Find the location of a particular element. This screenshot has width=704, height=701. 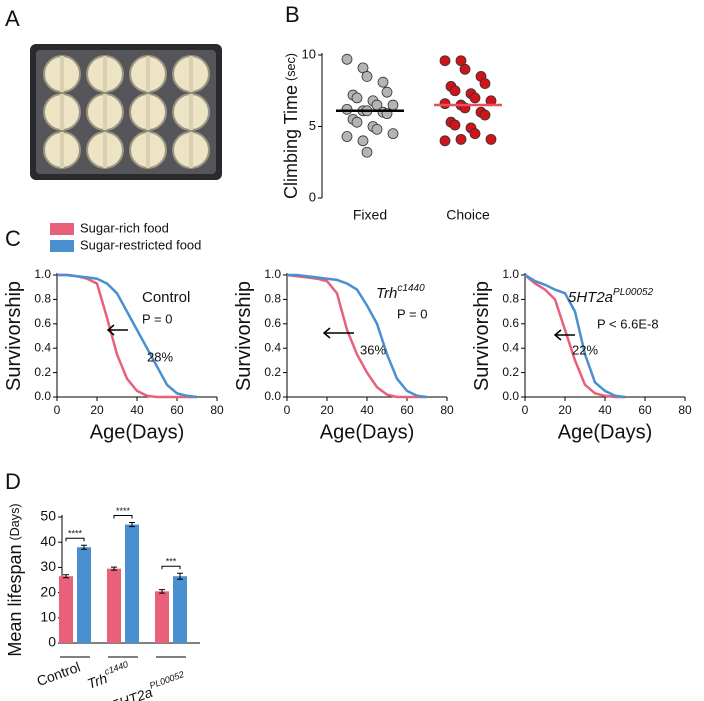

y-axis-label: Mean lifespan (Days) is located at coordinates (15, 579).